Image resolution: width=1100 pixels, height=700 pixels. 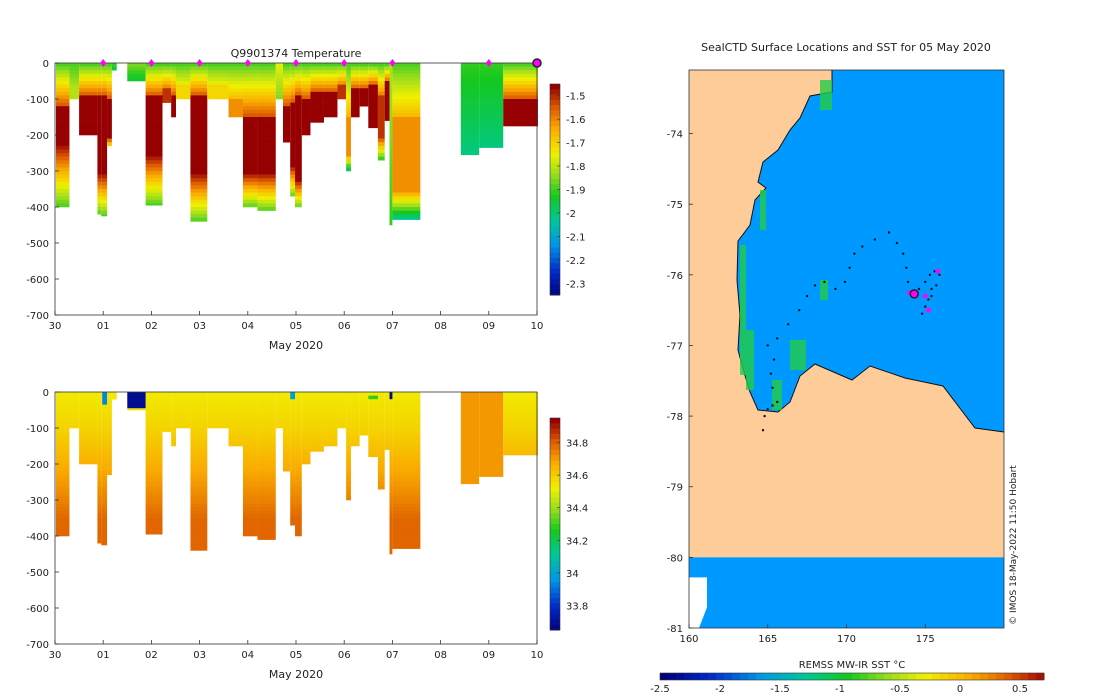 I want to click on temperature-colorbar-tick-label: -1.6, so click(x=576, y=120).